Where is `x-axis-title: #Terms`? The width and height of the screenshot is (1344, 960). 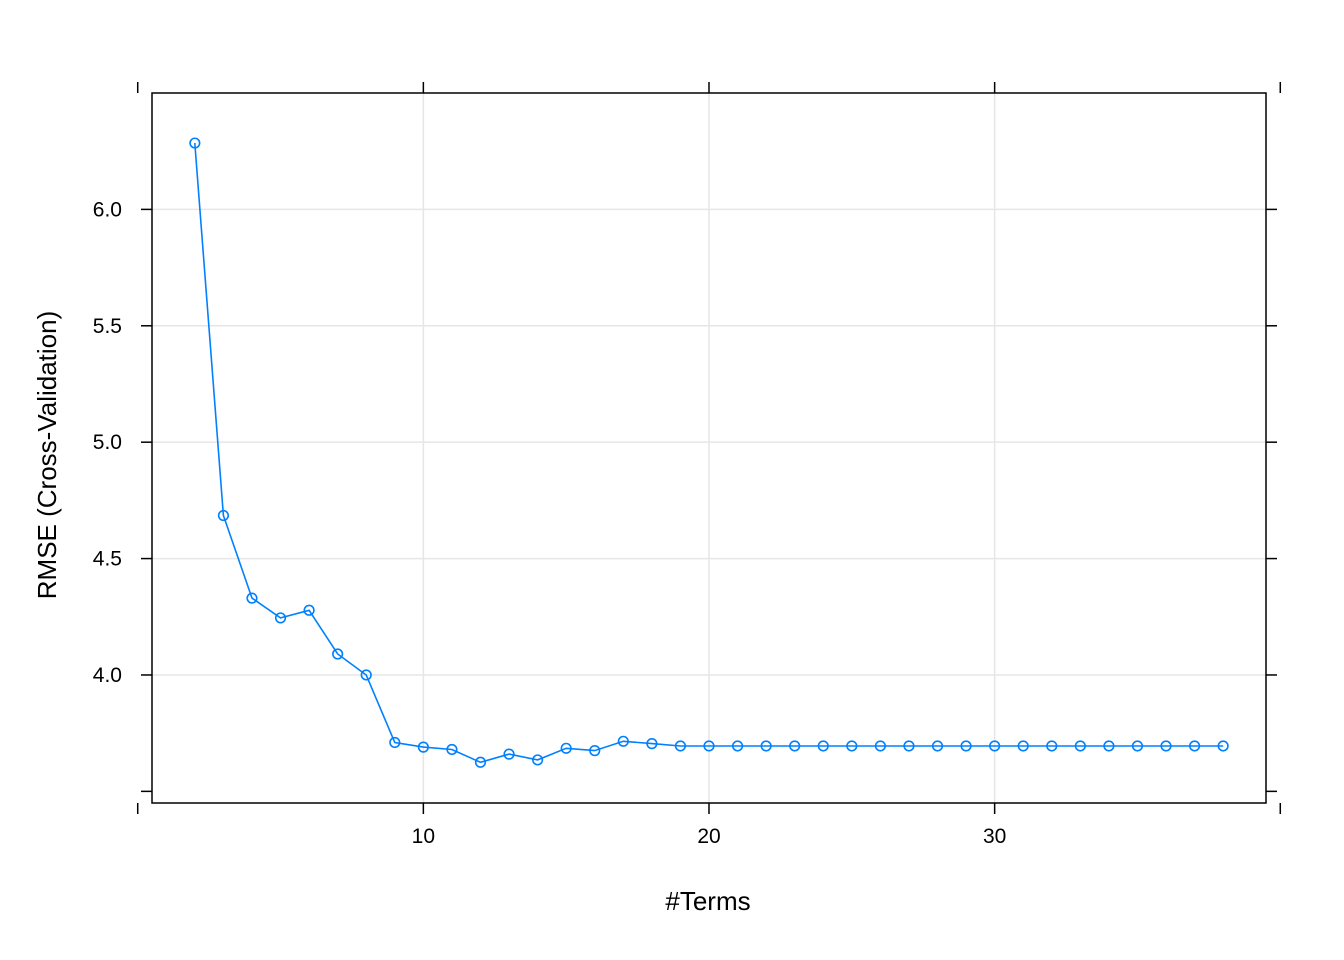
x-axis-title: #Terms is located at coordinates (707, 901).